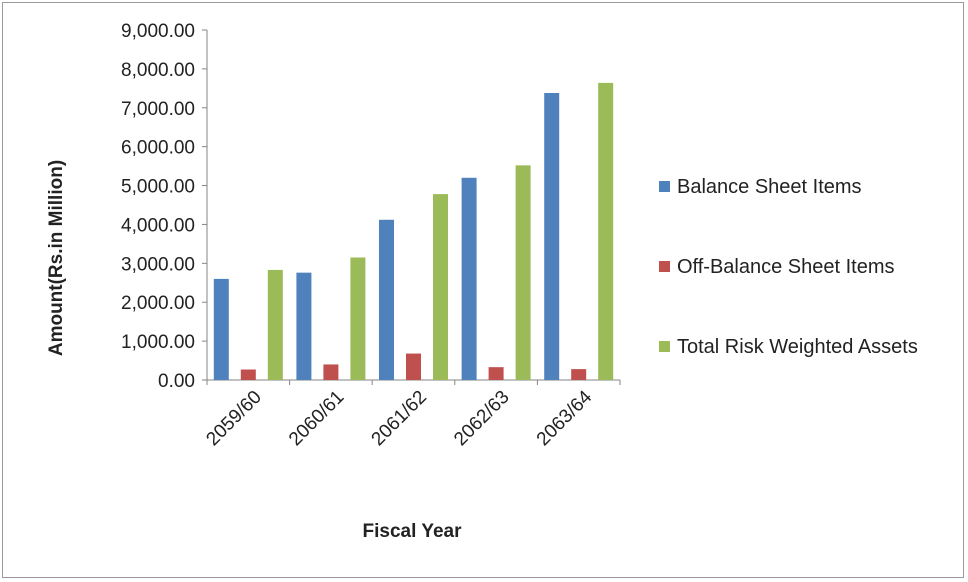 The image size is (968, 582). Describe the element at coordinates (481, 418) in the screenshot. I see `x-category-label: 2062/63` at that location.